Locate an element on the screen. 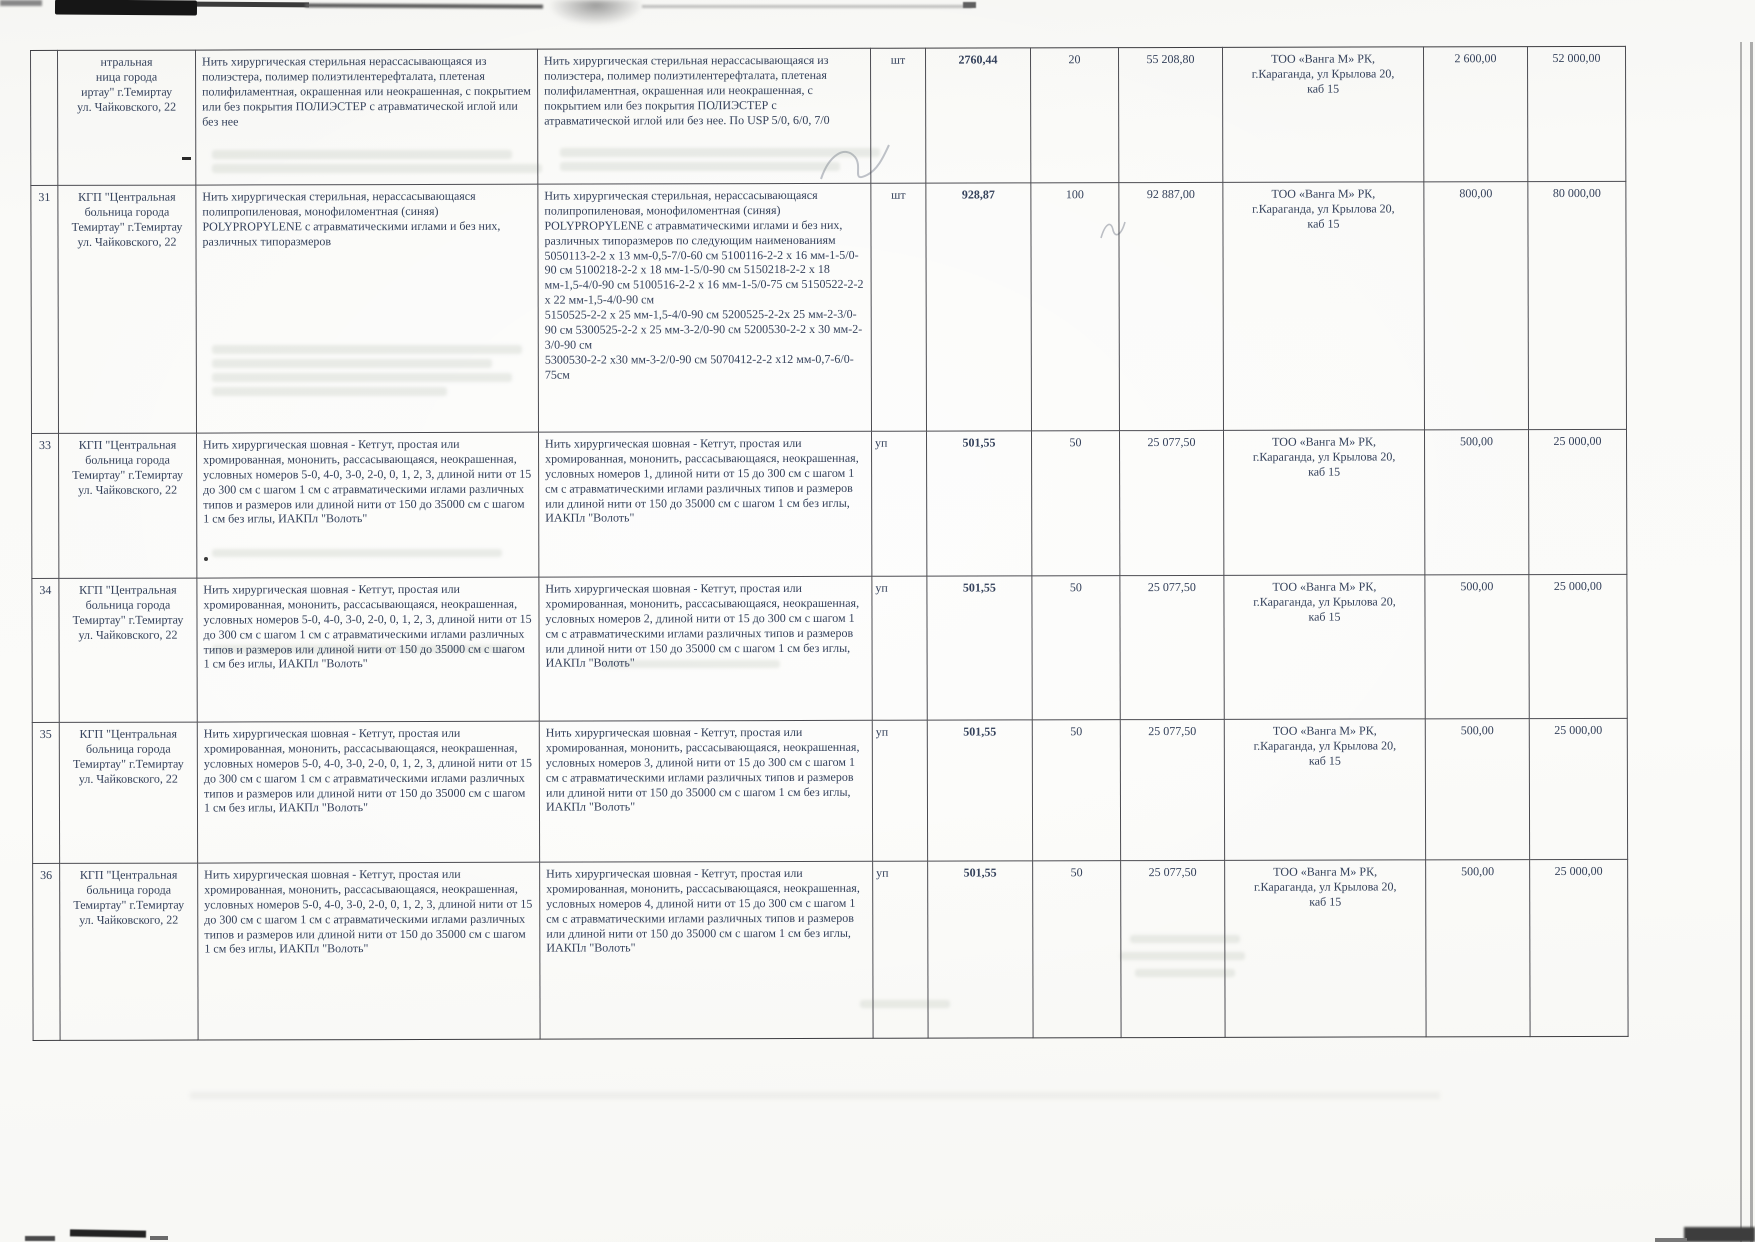 The image size is (1755, 1242). total-sum-cell: 92 887,00 is located at coordinates (1171, 306).